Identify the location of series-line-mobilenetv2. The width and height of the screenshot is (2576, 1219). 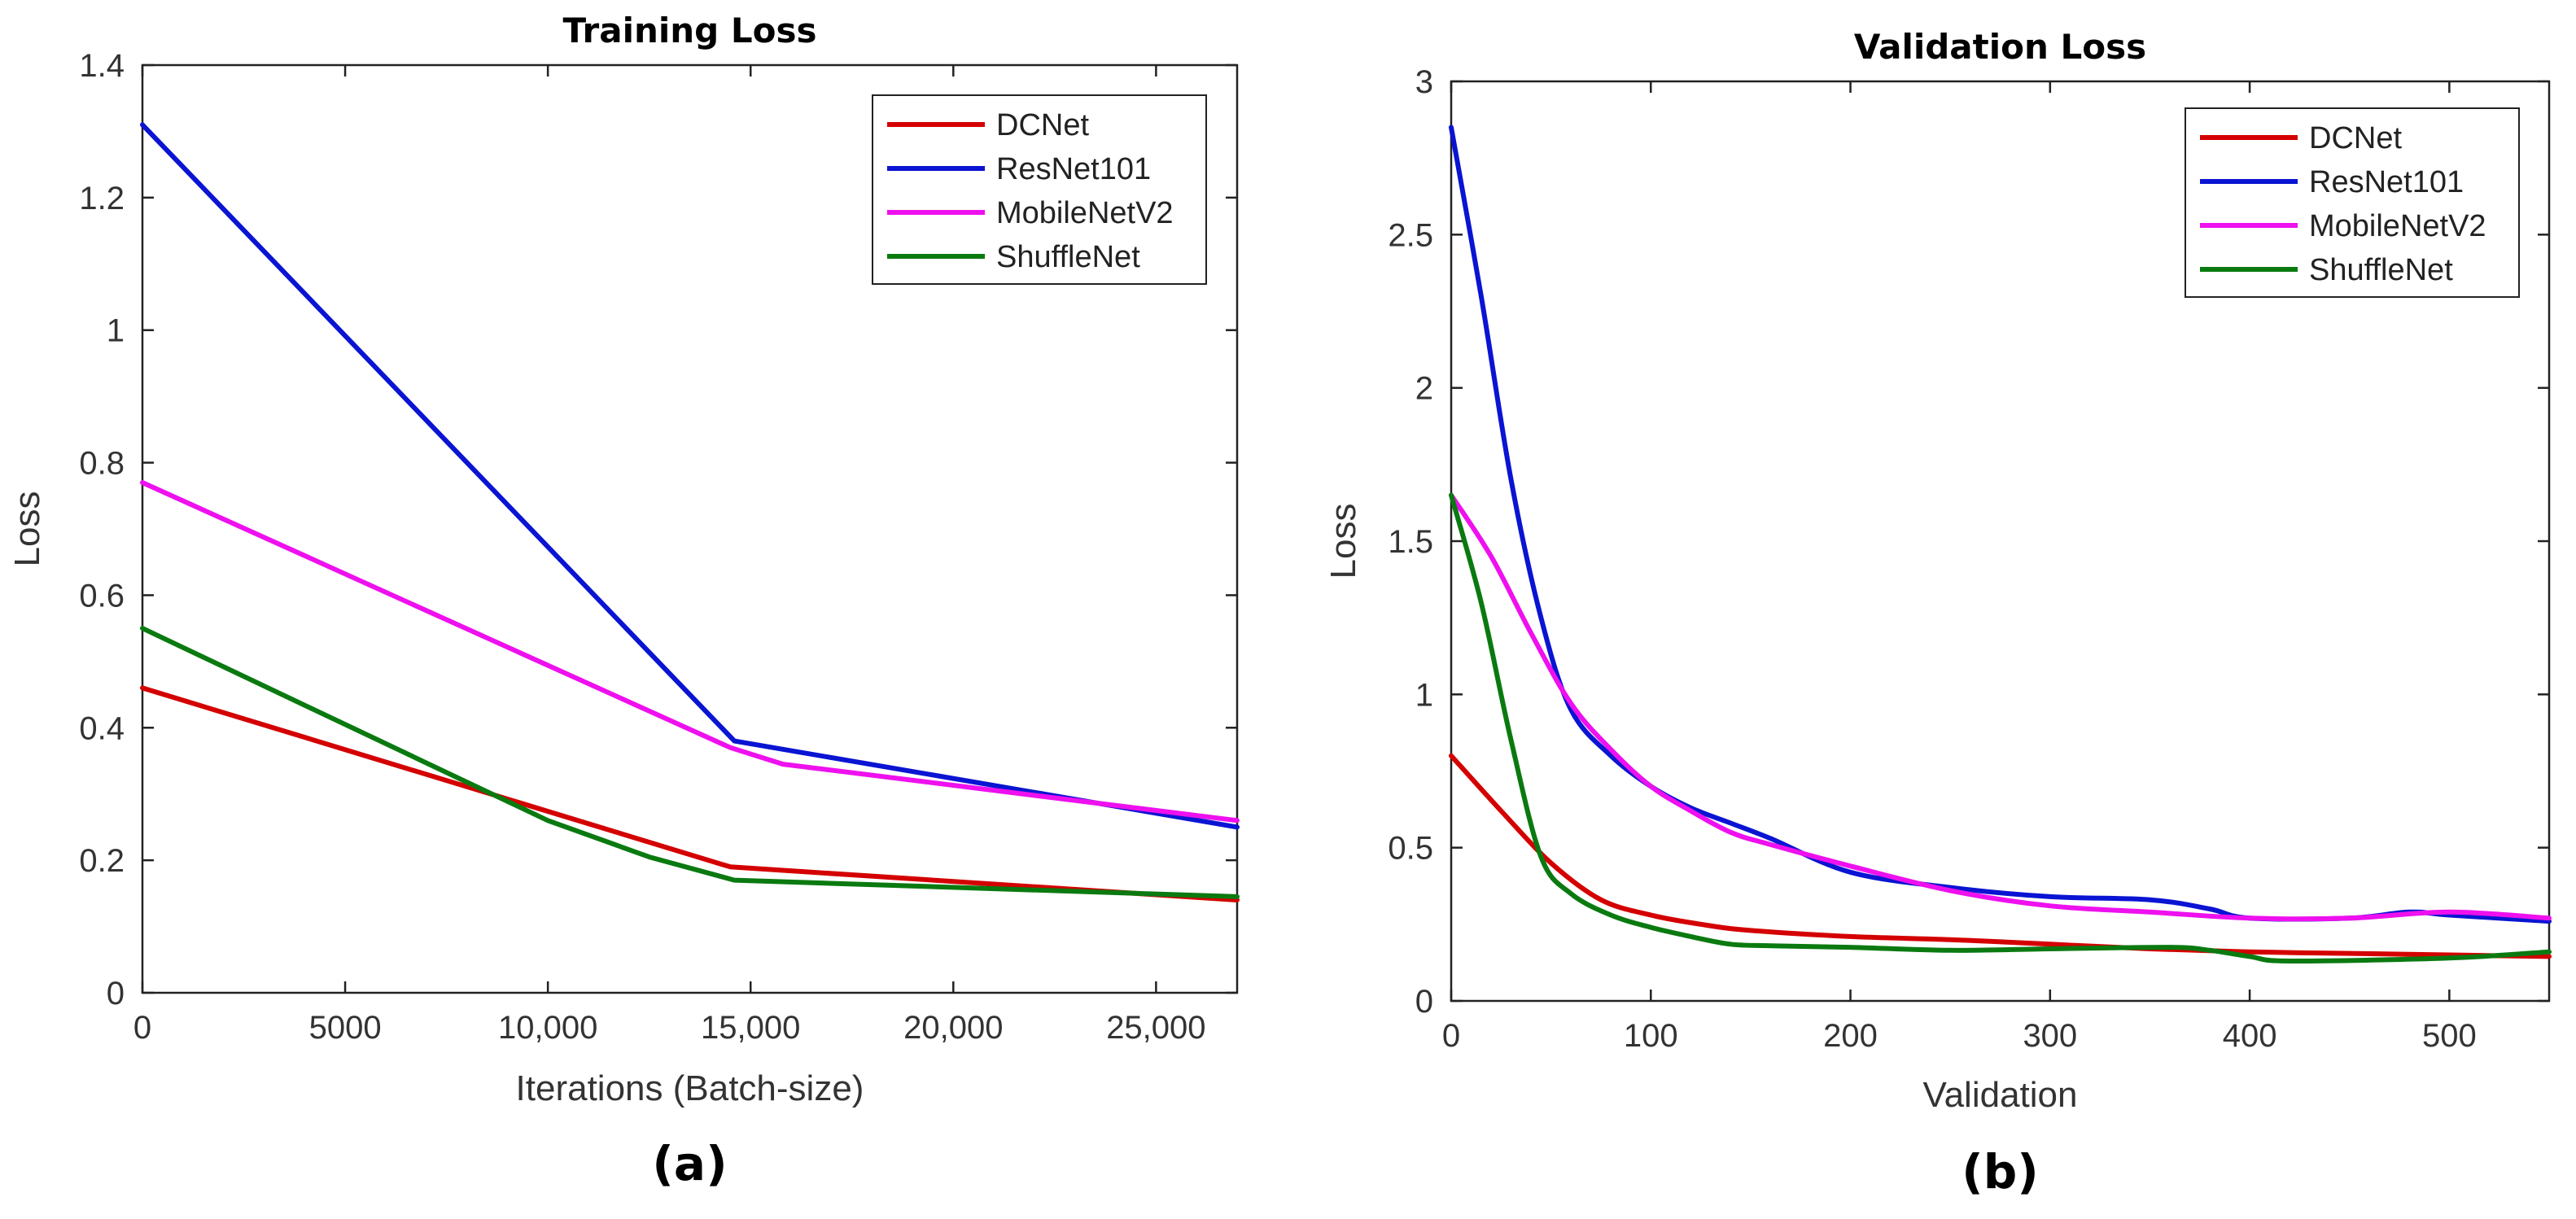
(690, 652).